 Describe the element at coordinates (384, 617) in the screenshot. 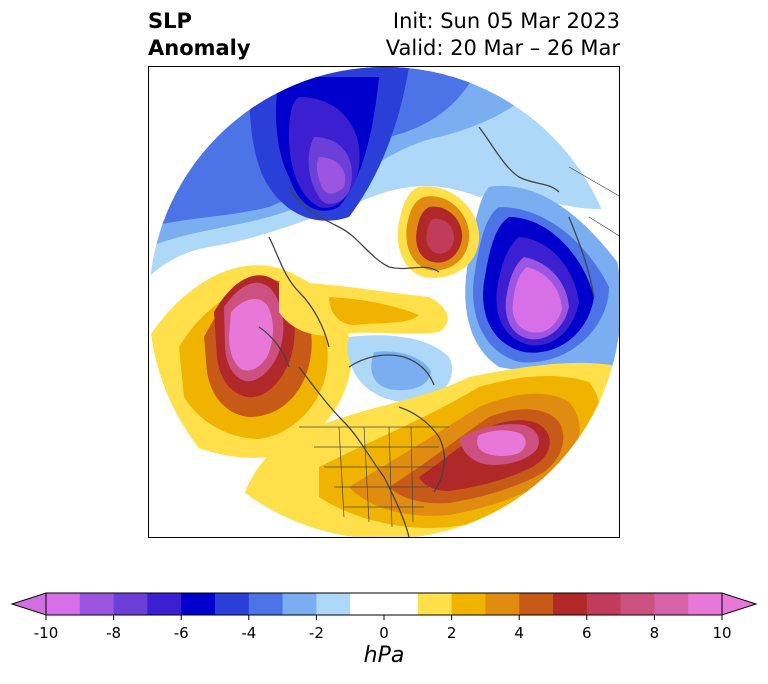

I see `colorbar: -10 -8 -6 -4 -2 0 2 4 6 8 10` at that location.